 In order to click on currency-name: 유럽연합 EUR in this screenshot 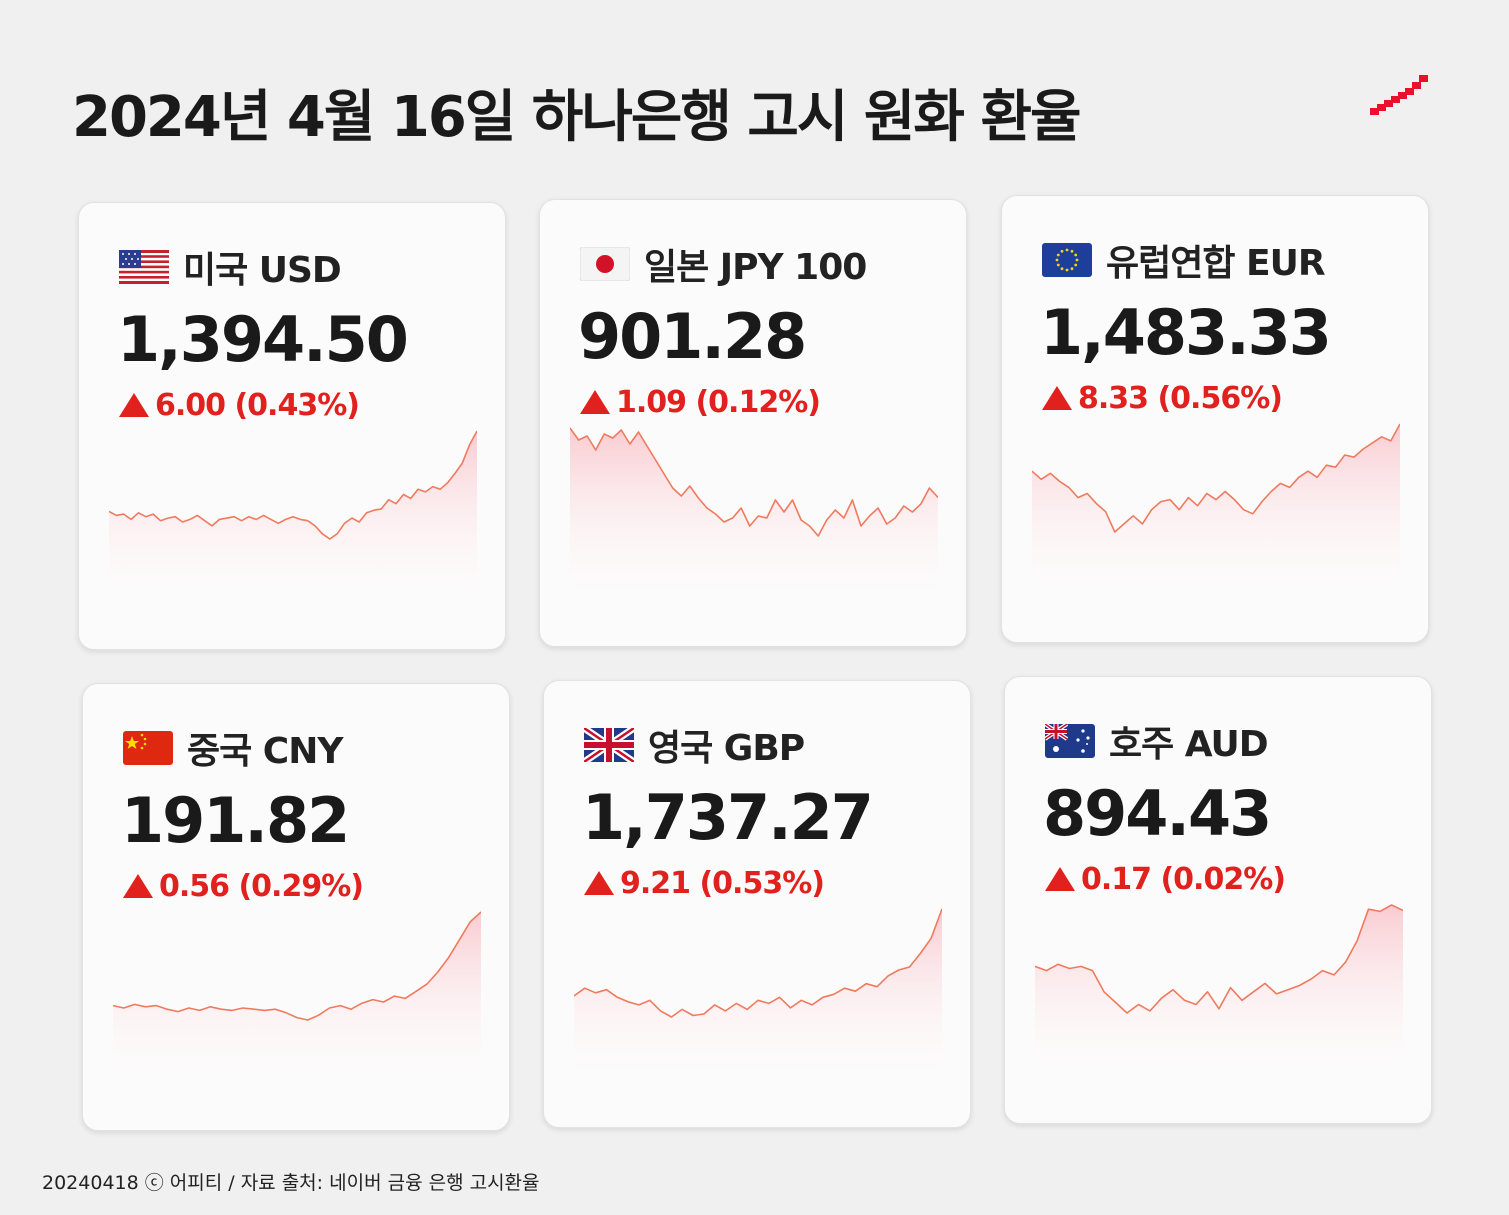, I will do `click(1216, 263)`.